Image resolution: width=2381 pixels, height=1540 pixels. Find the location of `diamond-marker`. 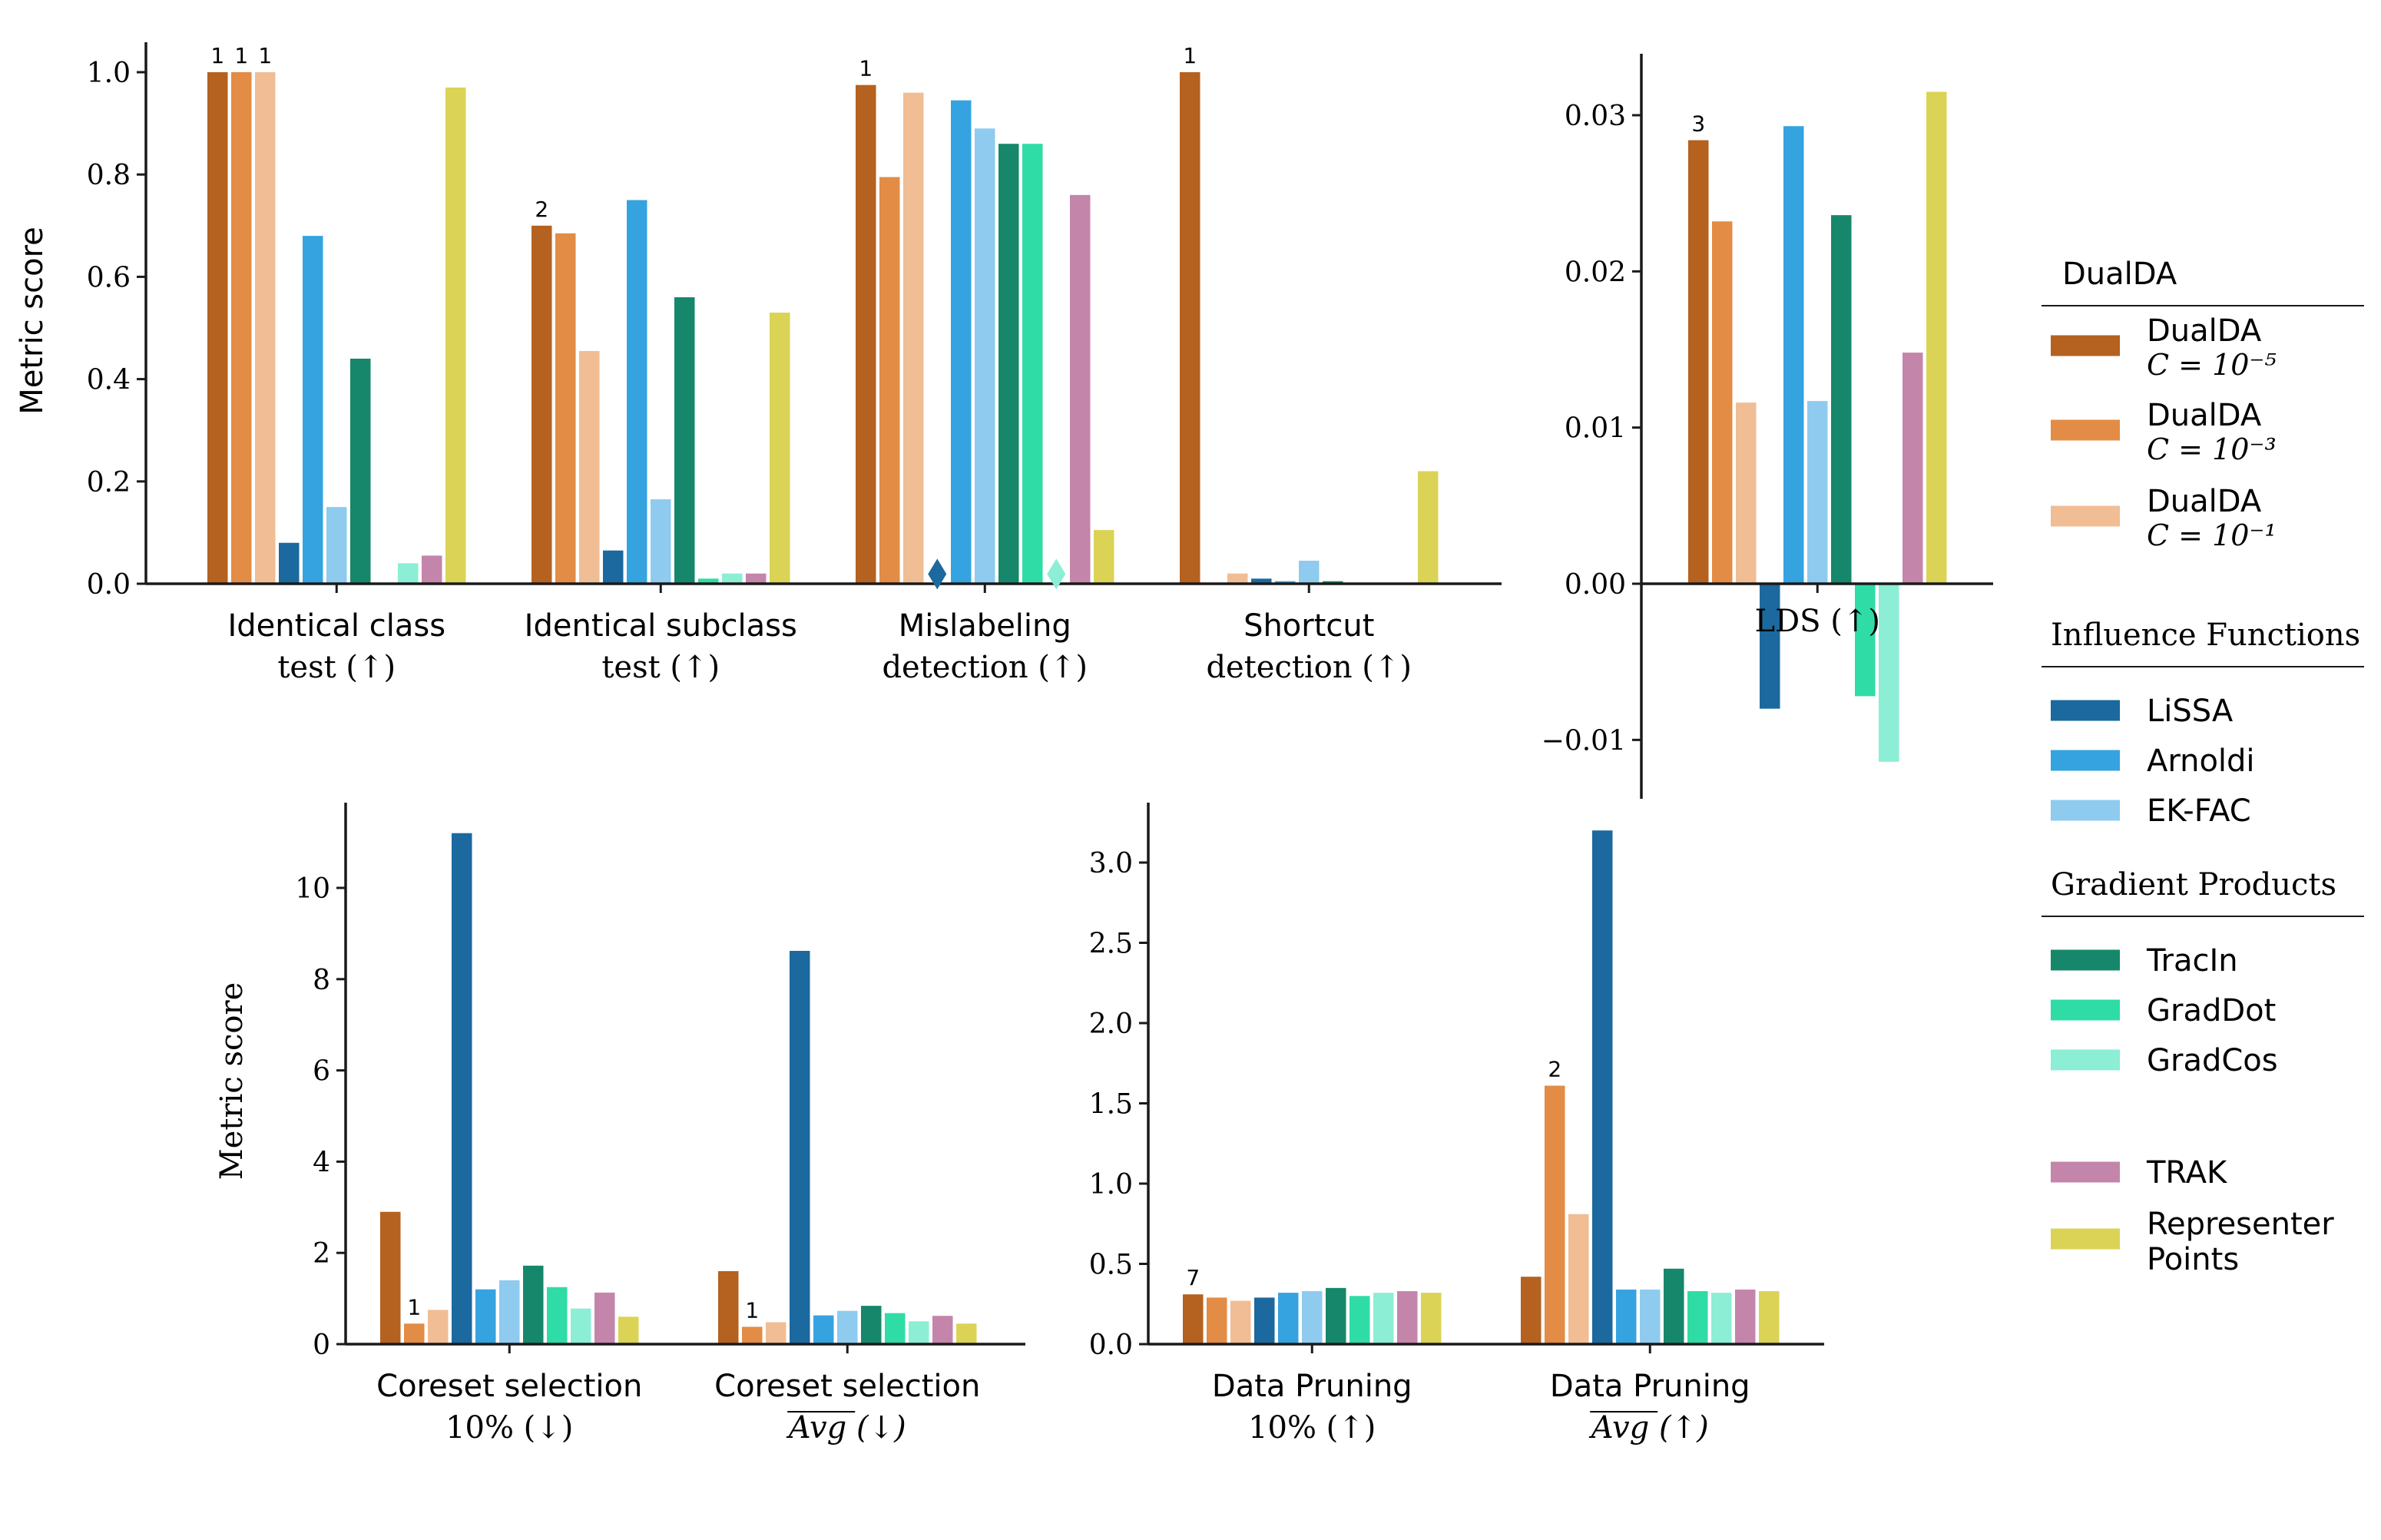

diamond-marker is located at coordinates (937, 574).